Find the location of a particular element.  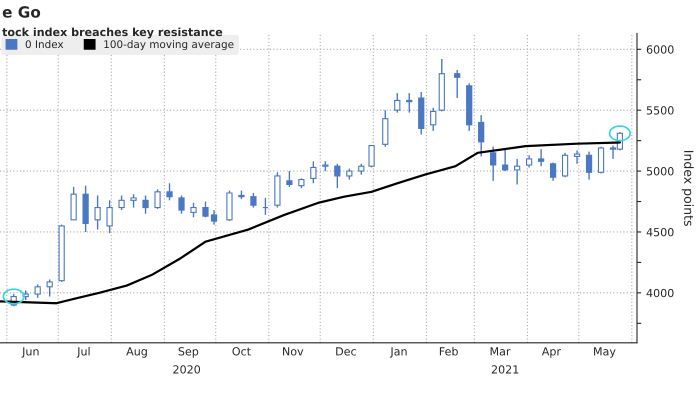

x-tick-label: Oct is located at coordinates (241, 351).